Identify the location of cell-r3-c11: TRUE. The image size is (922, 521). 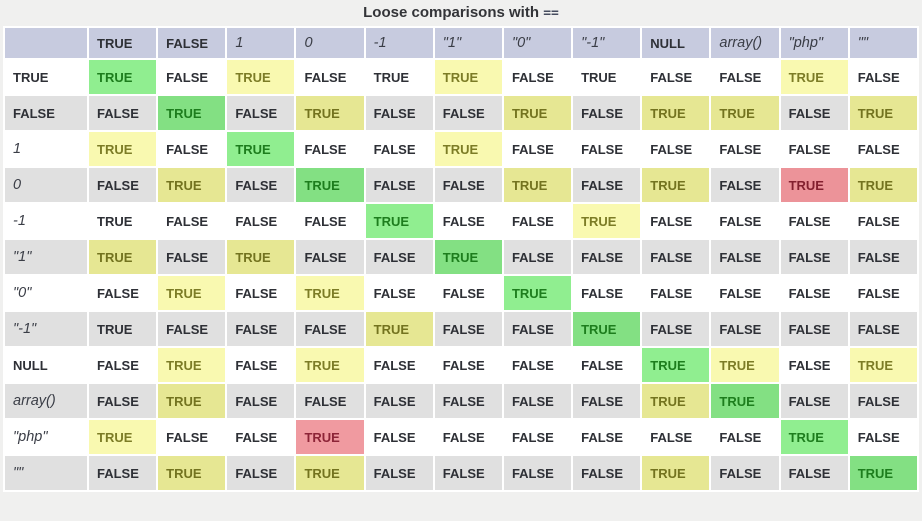
(883, 185).